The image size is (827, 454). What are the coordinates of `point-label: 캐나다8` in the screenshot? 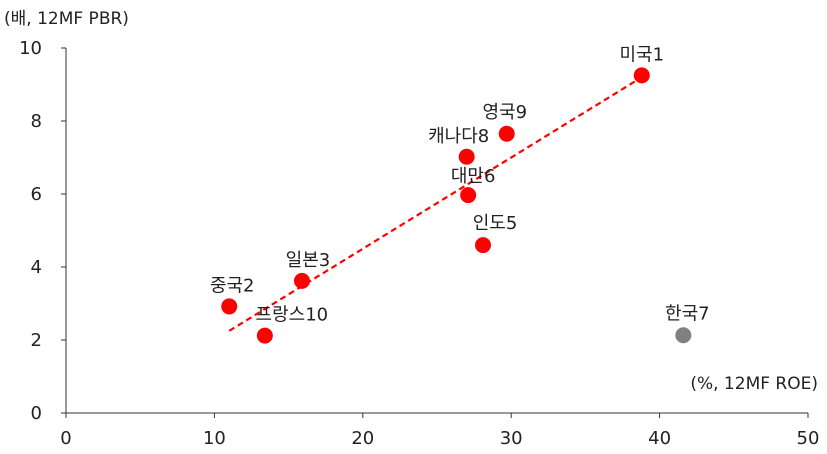 It's located at (458, 136).